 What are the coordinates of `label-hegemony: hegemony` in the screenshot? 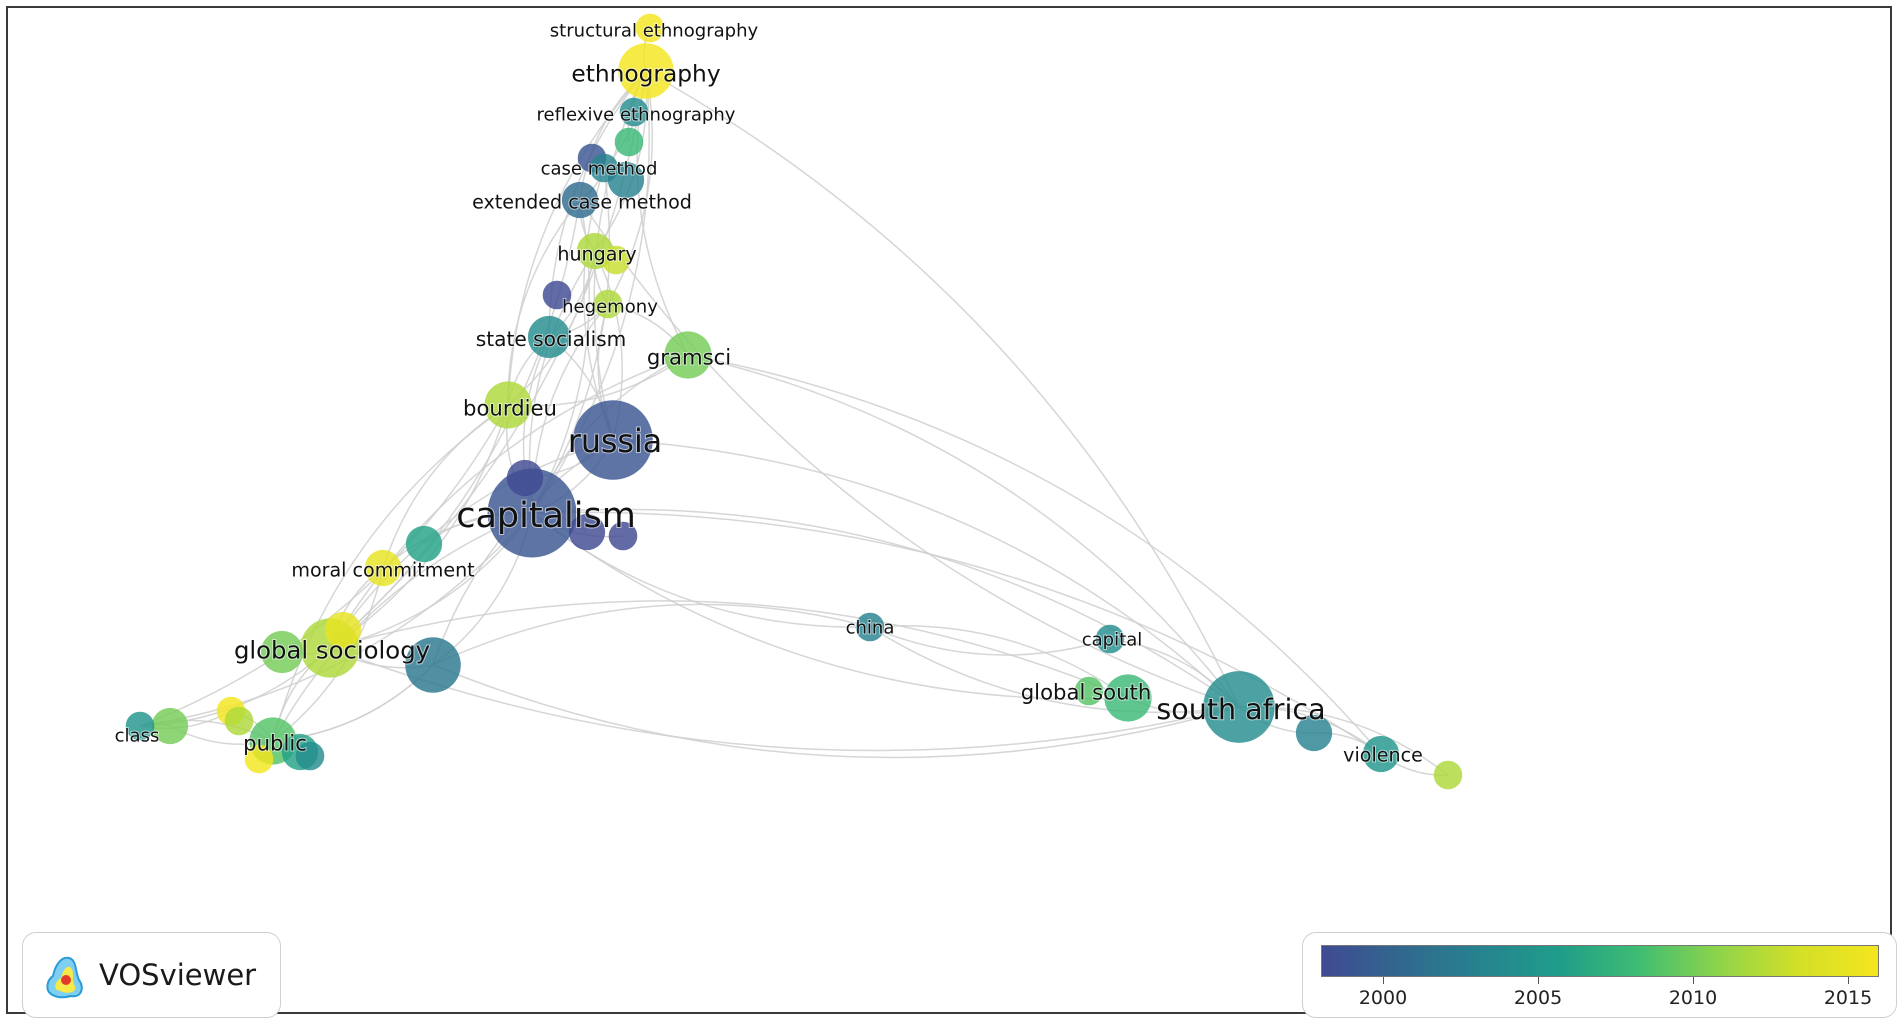 It's located at (610, 307).